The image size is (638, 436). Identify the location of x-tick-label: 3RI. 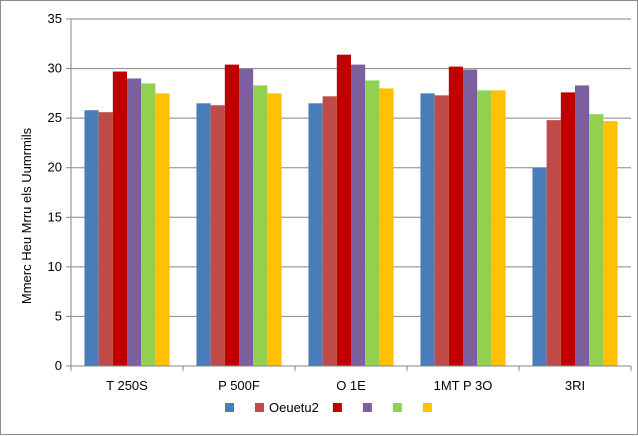
(575, 385).